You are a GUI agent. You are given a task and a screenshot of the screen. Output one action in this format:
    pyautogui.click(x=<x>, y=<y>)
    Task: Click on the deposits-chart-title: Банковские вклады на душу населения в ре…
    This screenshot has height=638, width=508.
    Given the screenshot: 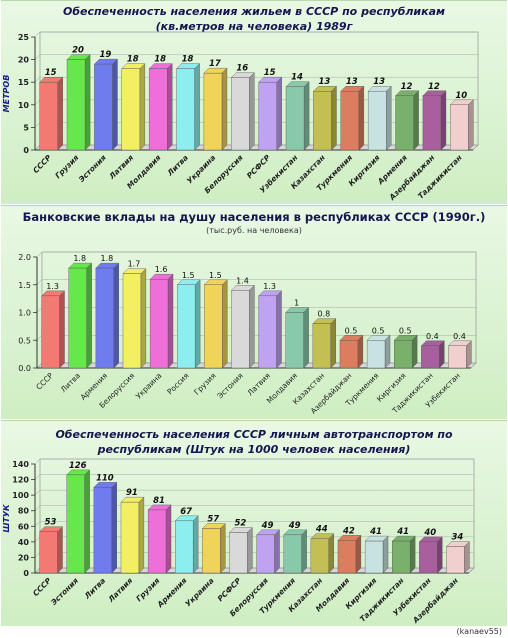 What is the action you would take?
    pyautogui.click(x=254, y=217)
    